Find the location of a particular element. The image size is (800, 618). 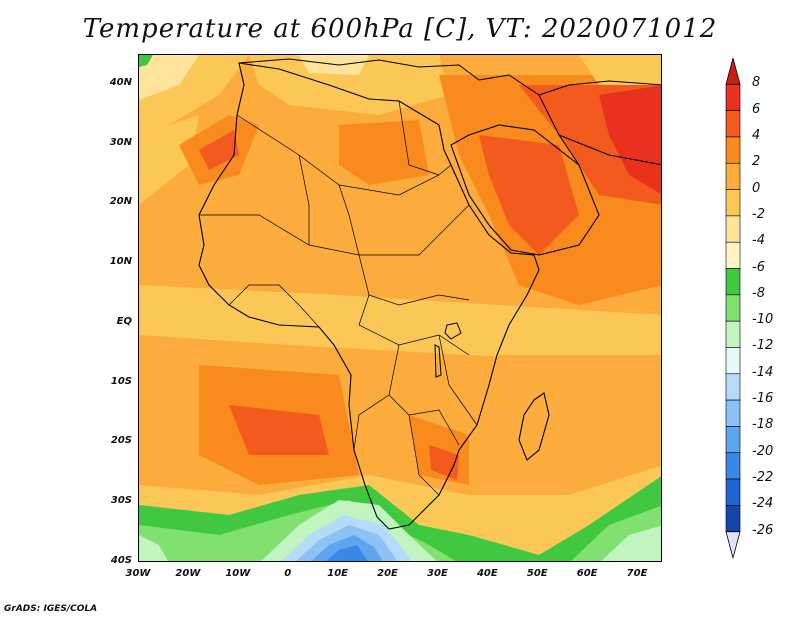

colorbar-level-label: -26 is located at coordinates (763, 530).